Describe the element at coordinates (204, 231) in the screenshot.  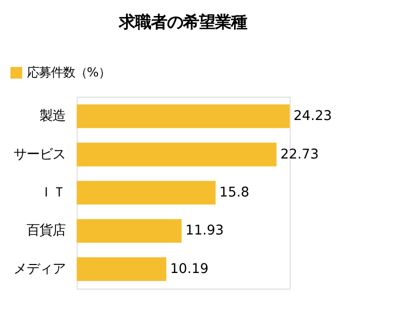
I see `data-label: 11.93` at that location.